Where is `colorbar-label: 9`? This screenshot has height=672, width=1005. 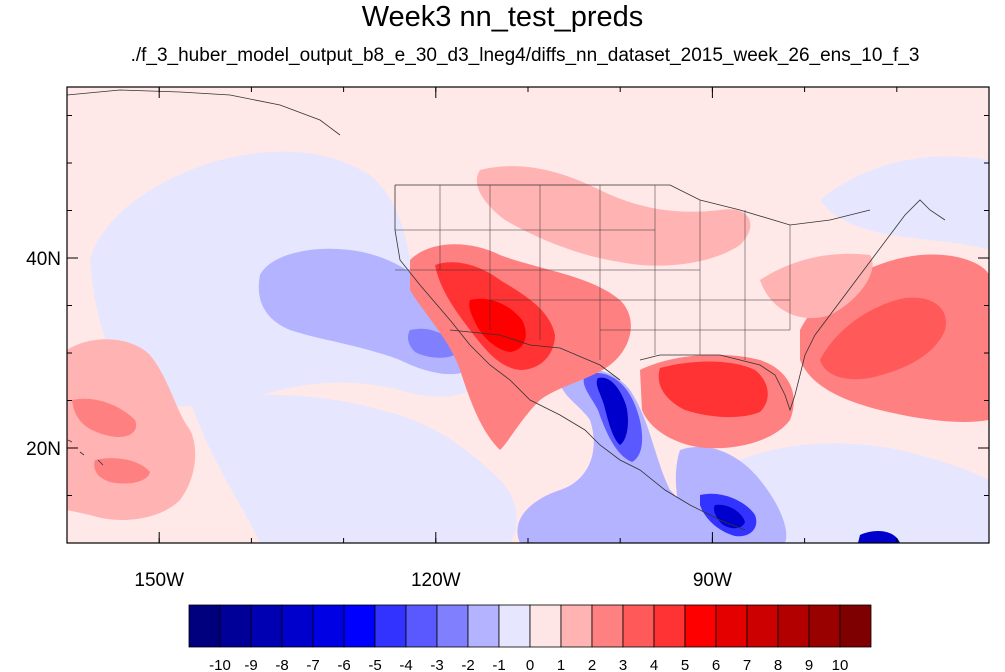
colorbar-label: 9 is located at coordinates (809, 664).